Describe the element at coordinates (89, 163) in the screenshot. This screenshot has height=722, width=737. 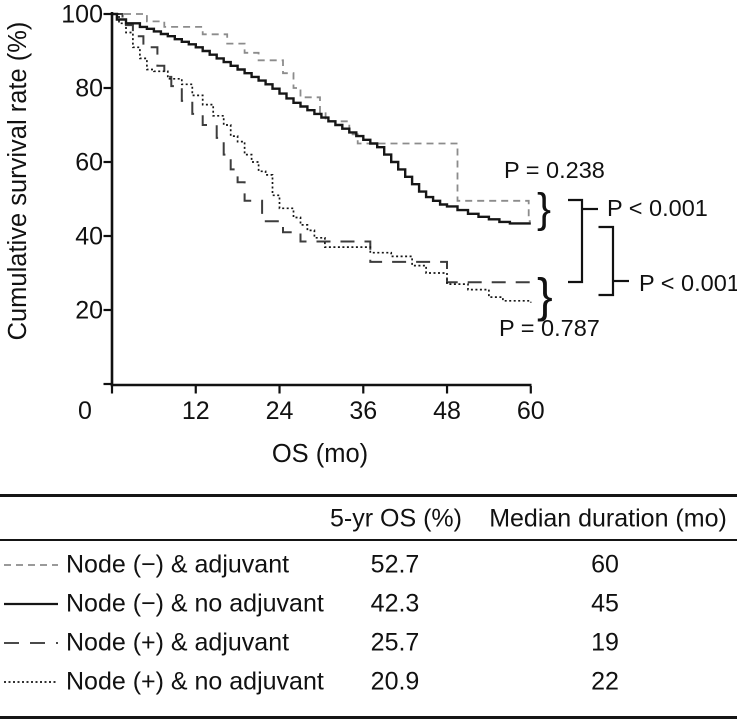
I see `y-tick-label: 60` at that location.